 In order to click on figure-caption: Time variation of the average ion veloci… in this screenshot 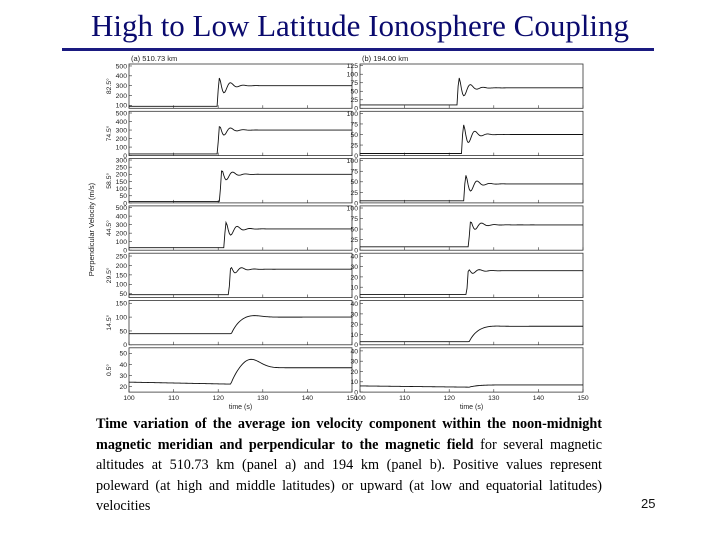, I will do `click(349, 465)`.